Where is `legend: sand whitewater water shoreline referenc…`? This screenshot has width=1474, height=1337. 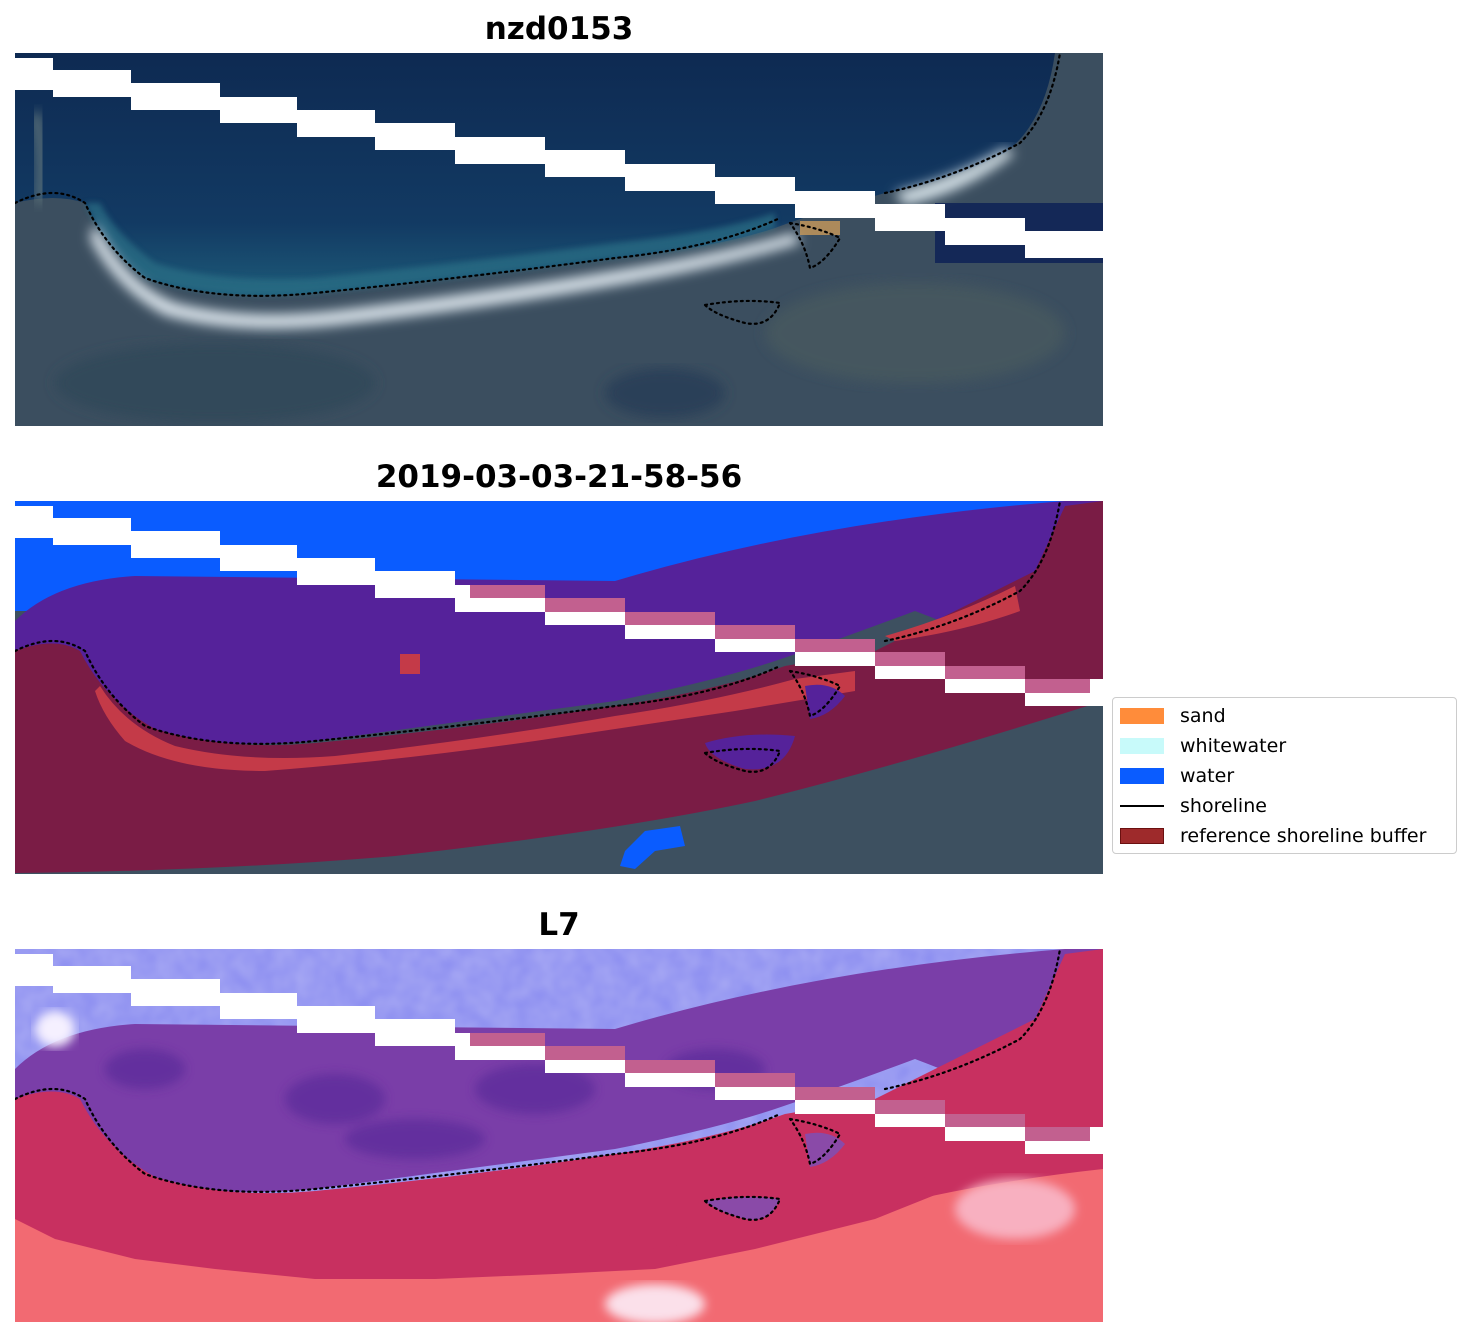
legend: sand whitewater water shoreline referenc… is located at coordinates (1284, 775).